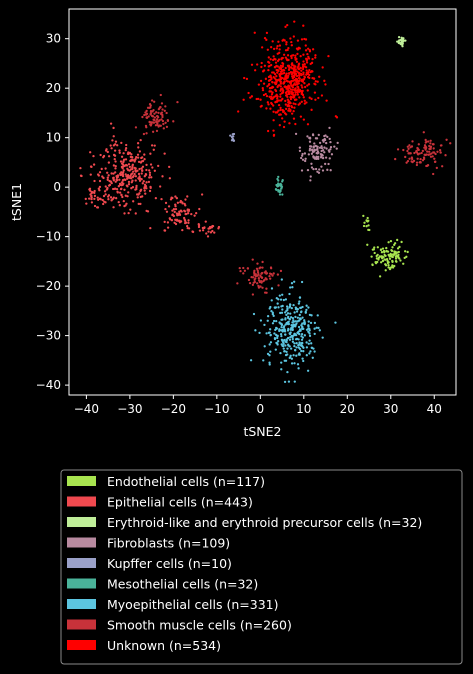  Describe the element at coordinates (48, 237) in the screenshot. I see `y-tick-label: −10` at that location.